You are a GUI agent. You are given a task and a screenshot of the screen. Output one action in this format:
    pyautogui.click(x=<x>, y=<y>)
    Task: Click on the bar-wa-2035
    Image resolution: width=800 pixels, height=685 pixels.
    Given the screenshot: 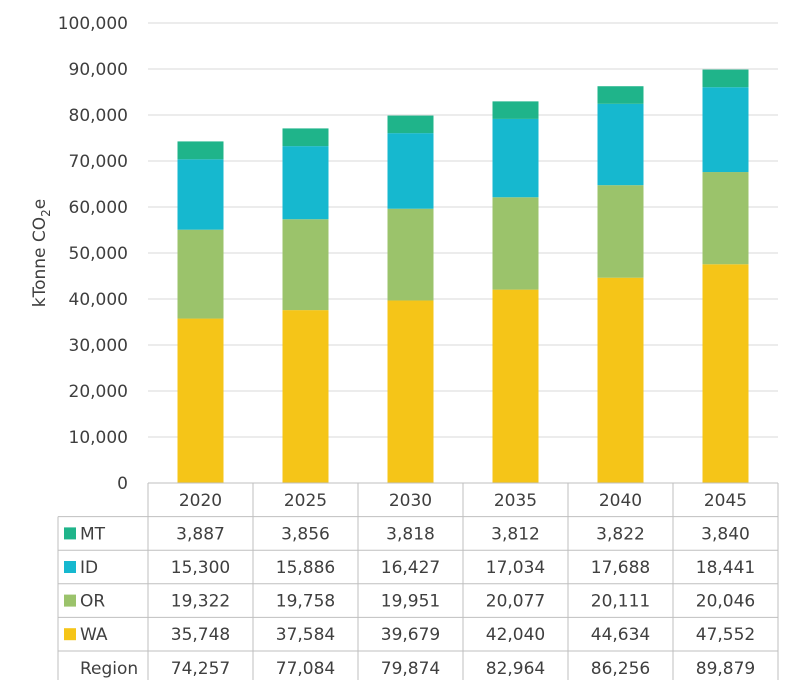 What is the action you would take?
    pyautogui.click(x=515, y=386)
    